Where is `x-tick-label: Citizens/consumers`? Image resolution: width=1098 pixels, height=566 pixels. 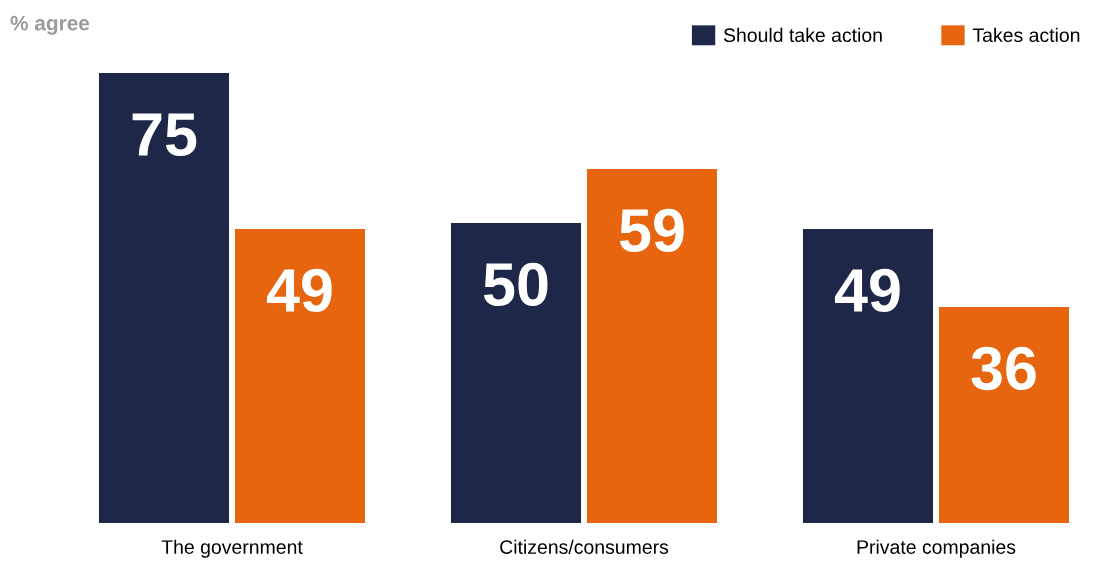
x-tick-label: Citizens/consumers is located at coordinates (584, 546).